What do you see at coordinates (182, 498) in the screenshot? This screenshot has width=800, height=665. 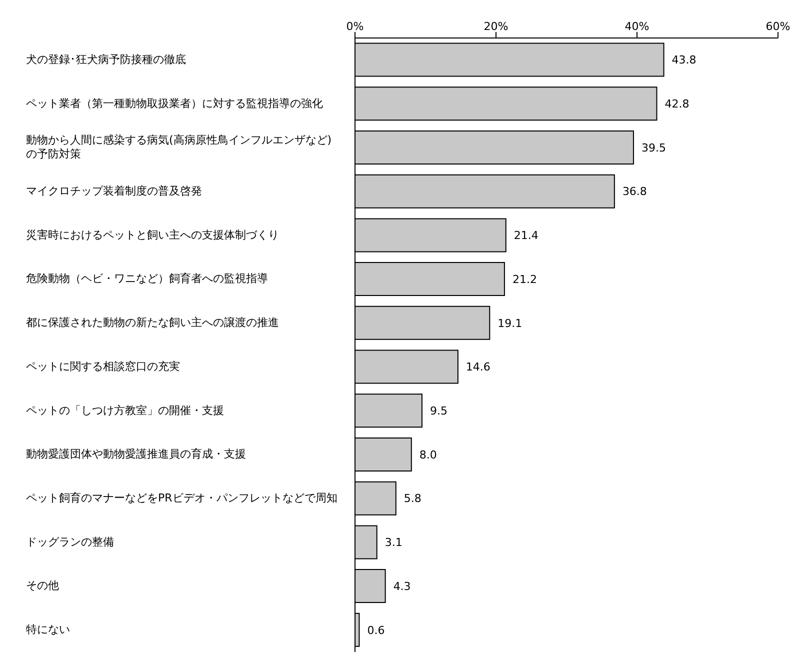 I see `y-tick-label: ペット飼育のマナーなどをPRビデオ・パンフレットなどで周知` at bounding box center [182, 498].